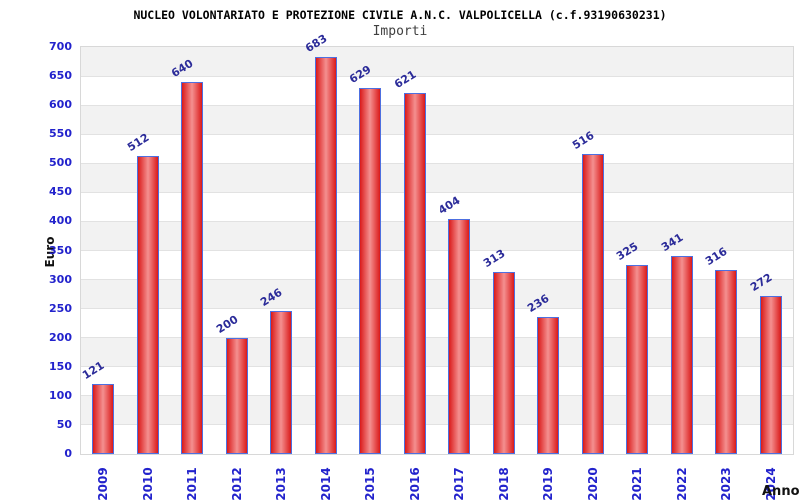  I want to click on x-tick-label: 2012, so click(236, 483).